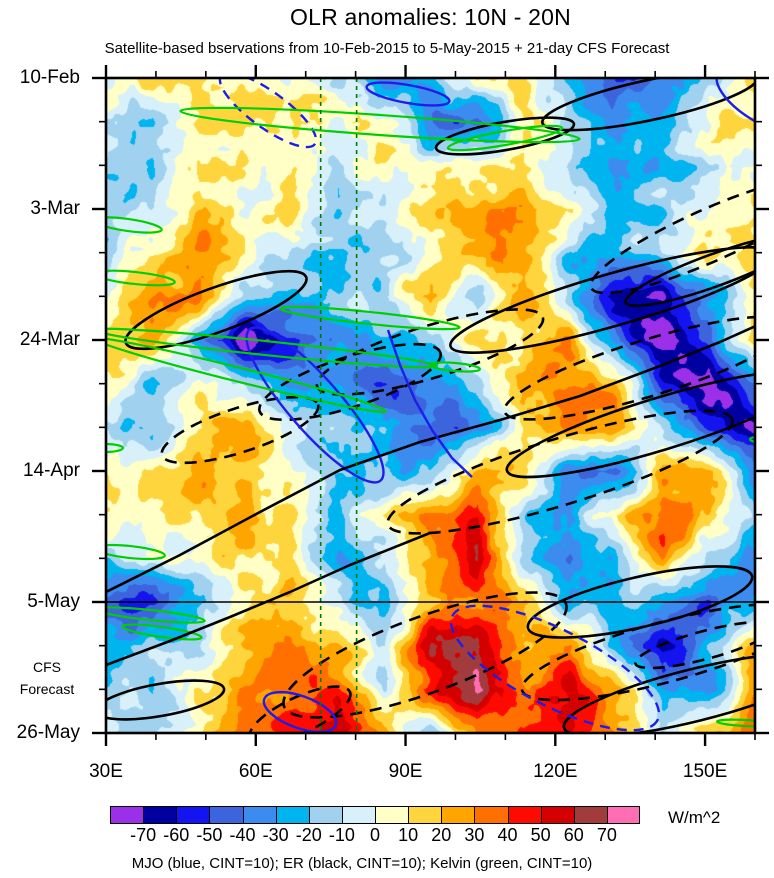 The width and height of the screenshot is (774, 878). I want to click on colorbar-tick-30: 30, so click(474, 835).